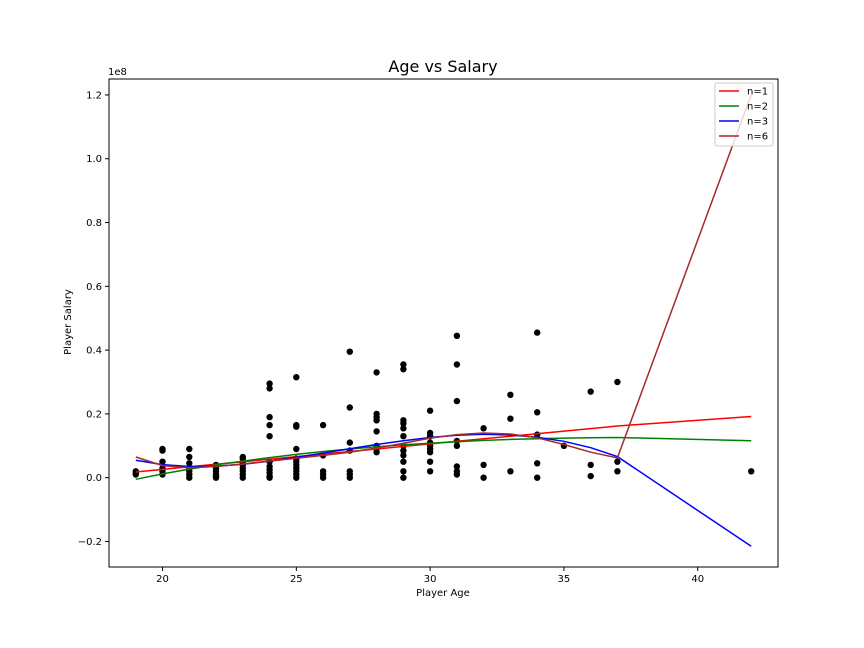  Describe the element at coordinates (94, 287) in the screenshot. I see `y-tick-label: 0.6` at that location.